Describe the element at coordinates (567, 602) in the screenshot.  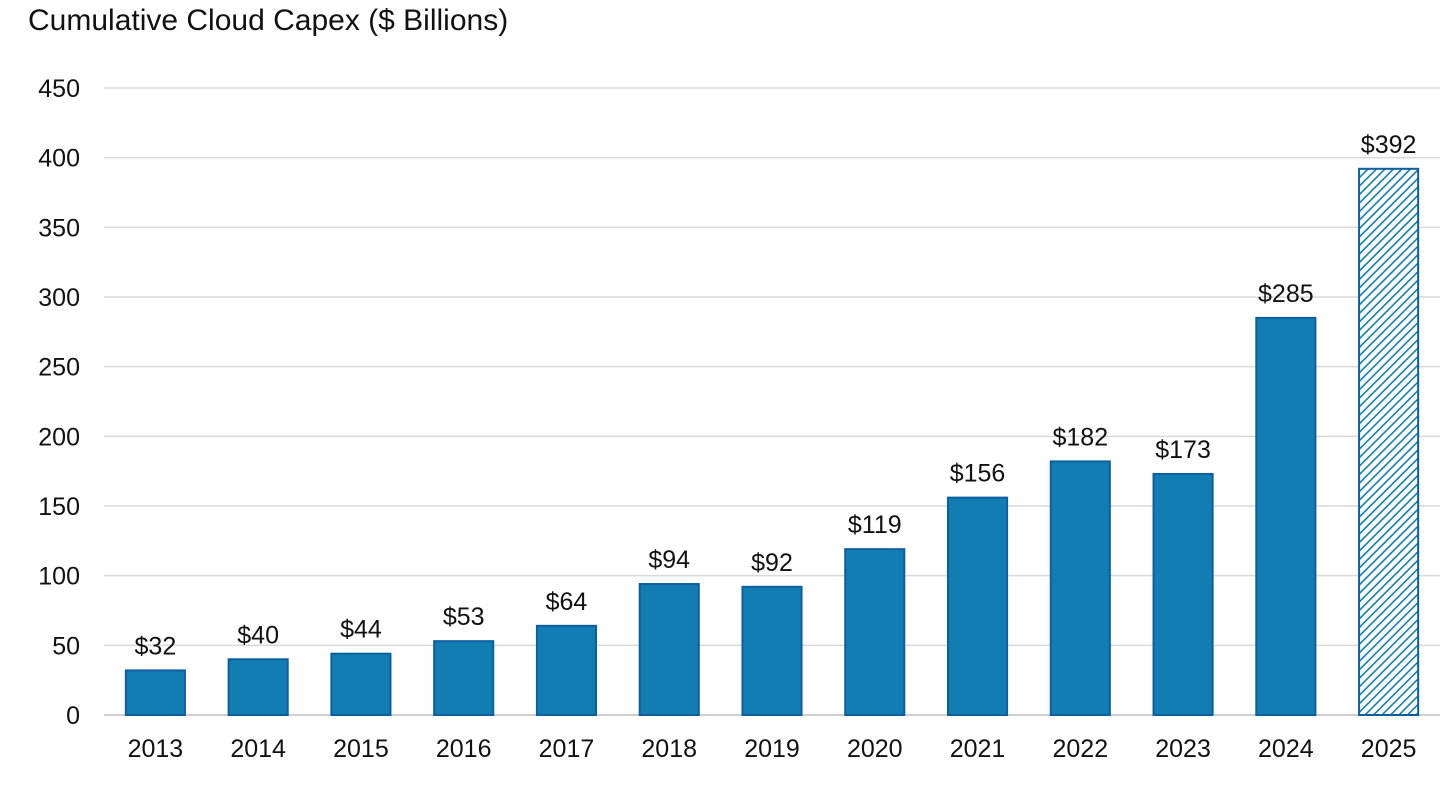
I see `data-label: $64` at that location.